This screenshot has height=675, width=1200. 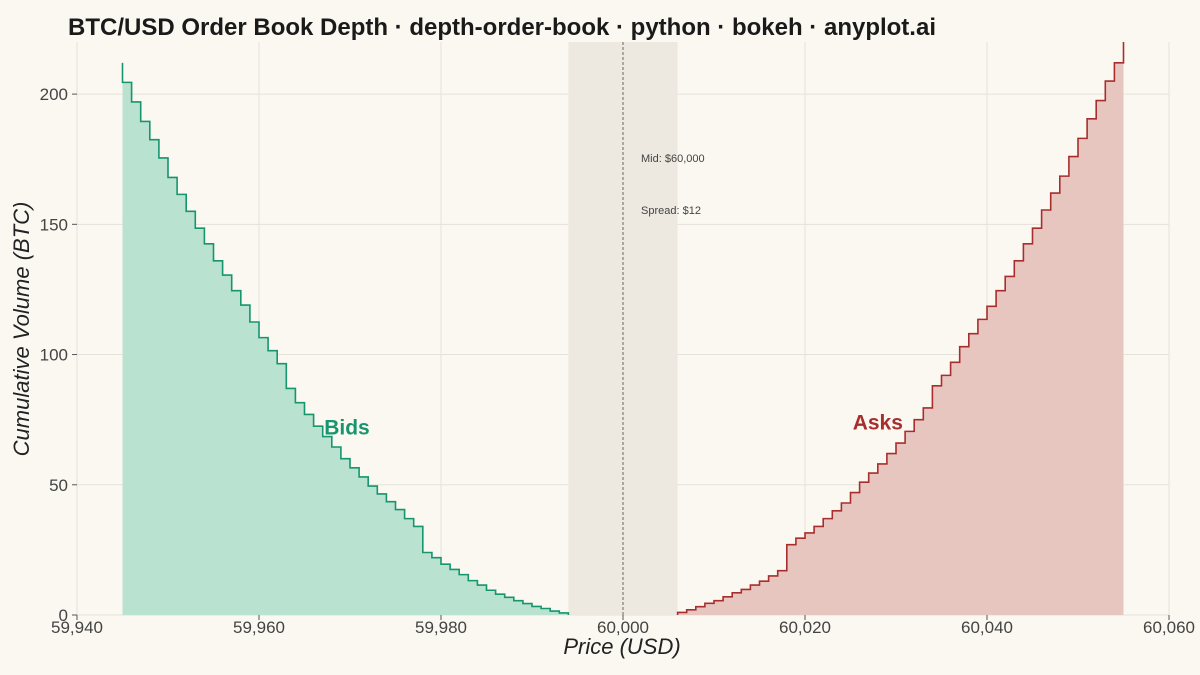 What do you see at coordinates (673, 159) in the screenshot?
I see `mid-price-label: Mid: $60,000` at bounding box center [673, 159].